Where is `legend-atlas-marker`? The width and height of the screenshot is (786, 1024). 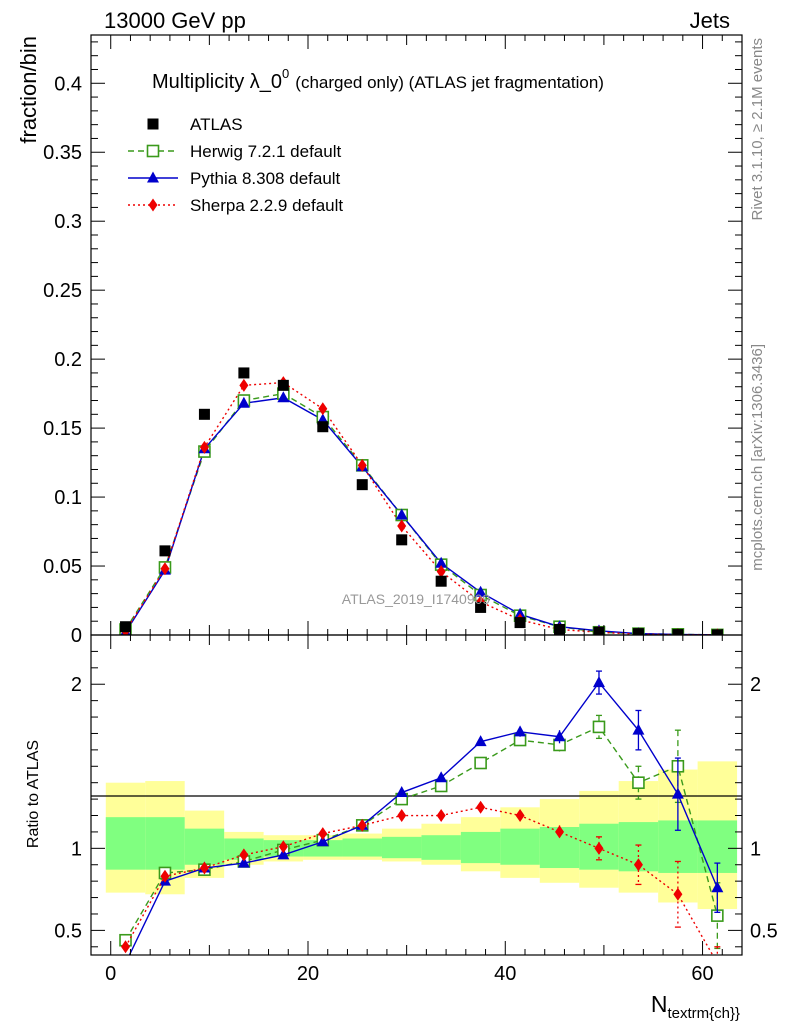
legend-atlas-marker is located at coordinates (153, 124).